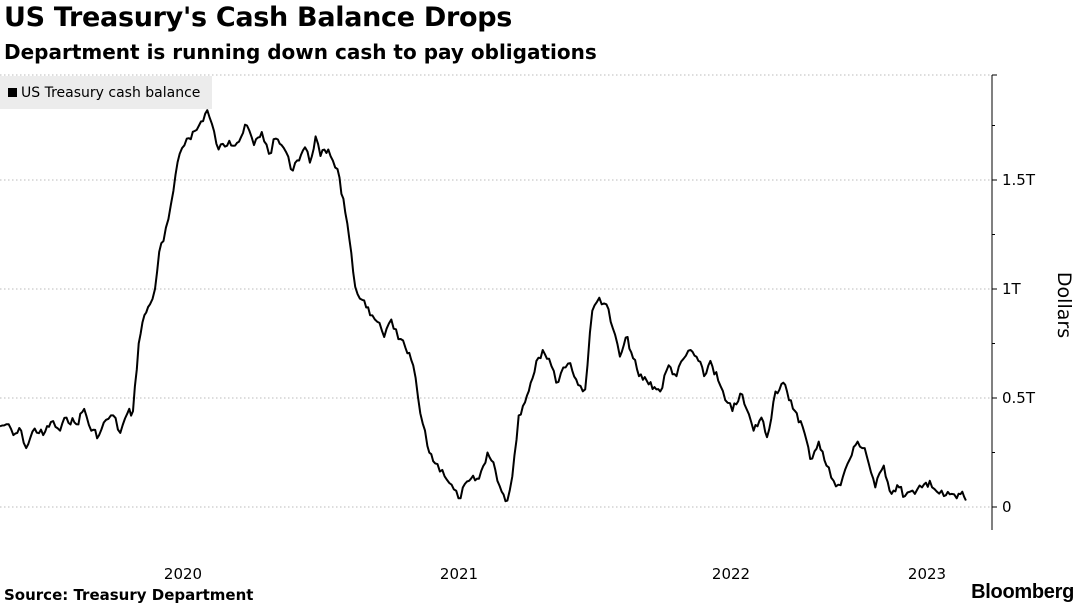  What do you see at coordinates (1007, 507) in the screenshot?
I see `y-tick-label: 0` at bounding box center [1007, 507].